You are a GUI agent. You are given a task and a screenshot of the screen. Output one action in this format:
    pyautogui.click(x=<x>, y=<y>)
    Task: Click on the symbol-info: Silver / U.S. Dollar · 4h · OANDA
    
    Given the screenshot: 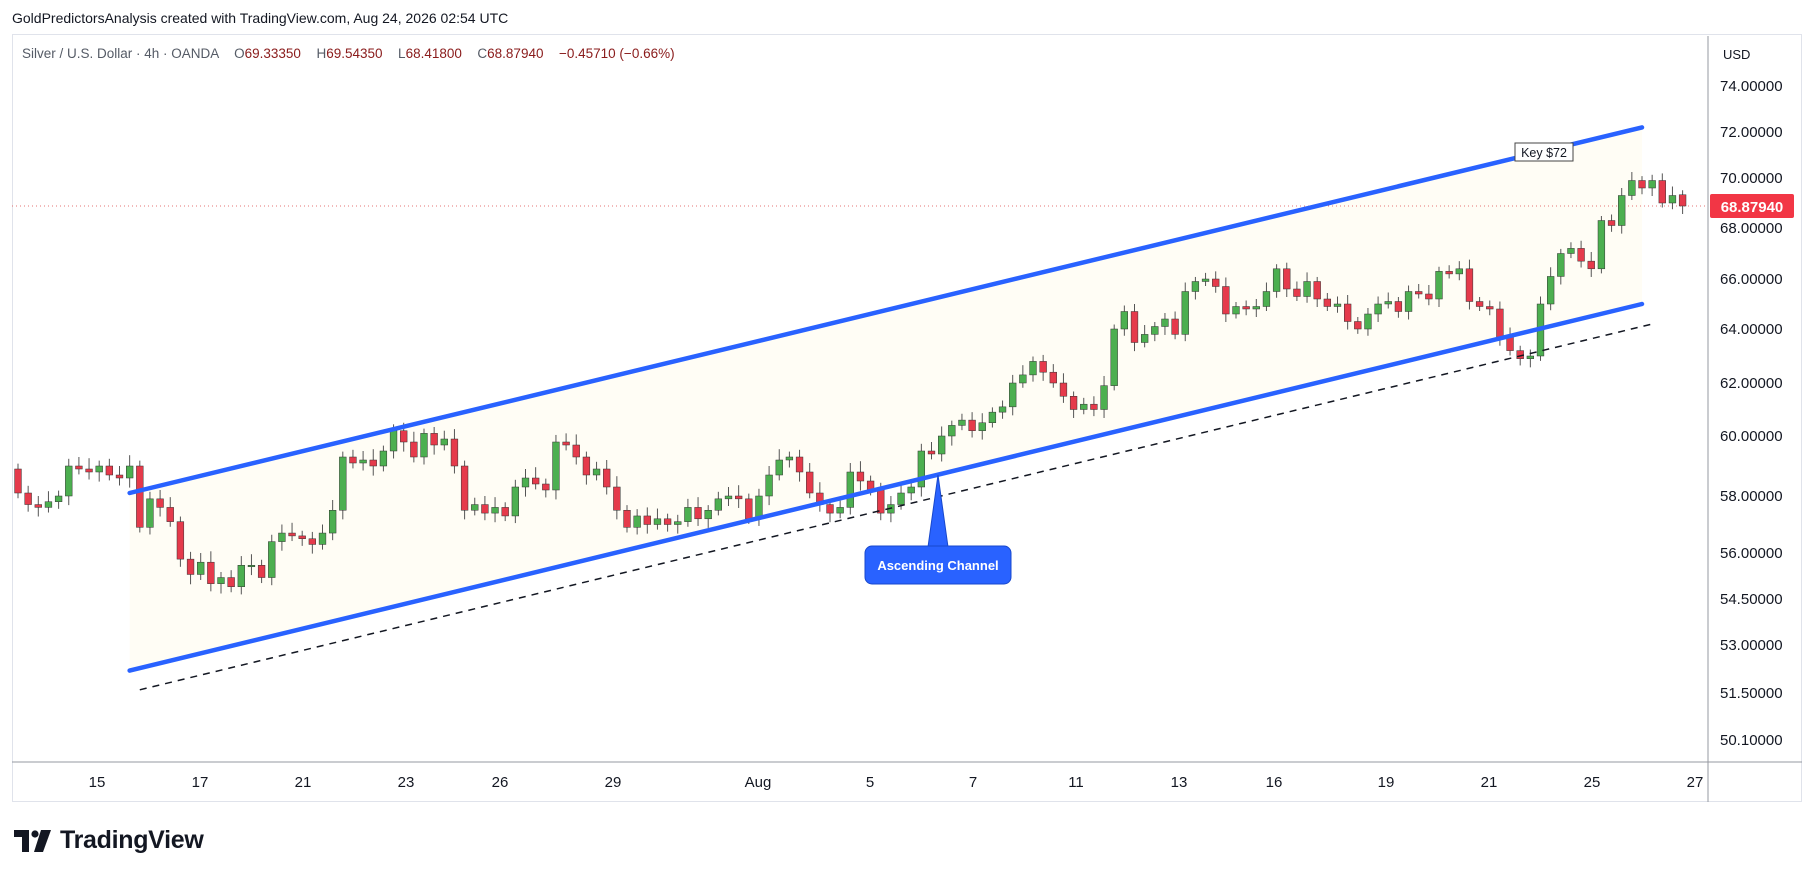 What is the action you would take?
    pyautogui.click(x=120, y=53)
    